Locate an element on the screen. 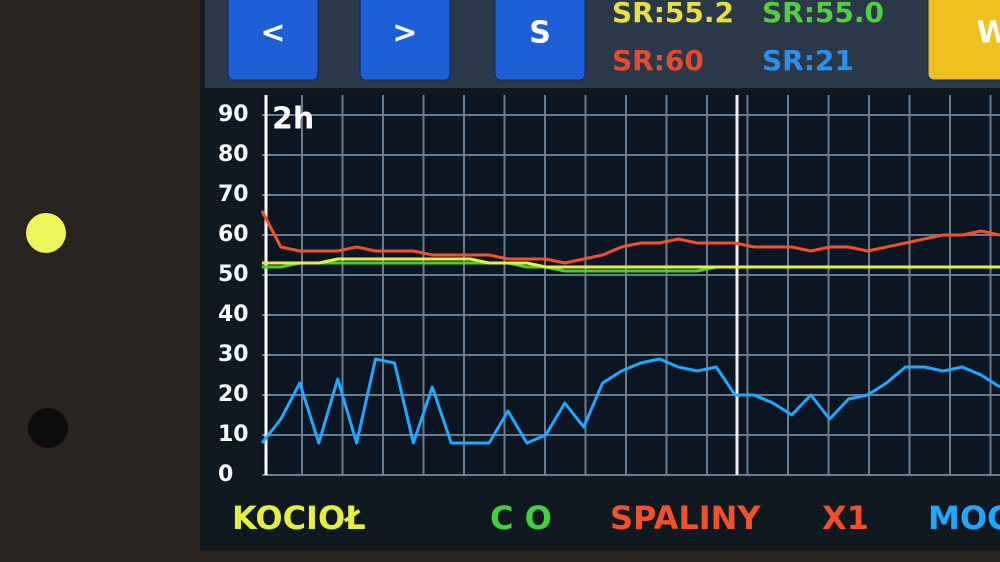 This screenshot has width=1000, height=562. button: W is located at coordinates (963, 40).